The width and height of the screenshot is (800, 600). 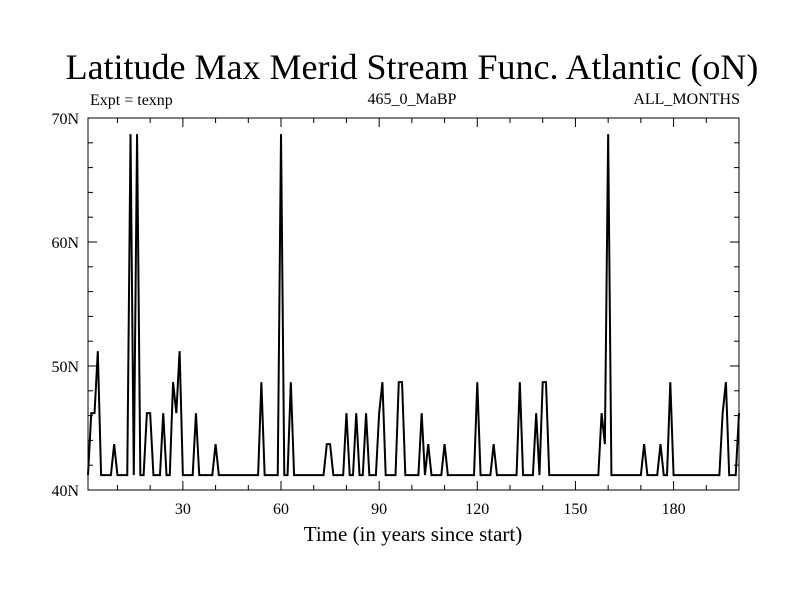 What do you see at coordinates (65, 367) in the screenshot?
I see `y-tick-label: 50N` at bounding box center [65, 367].